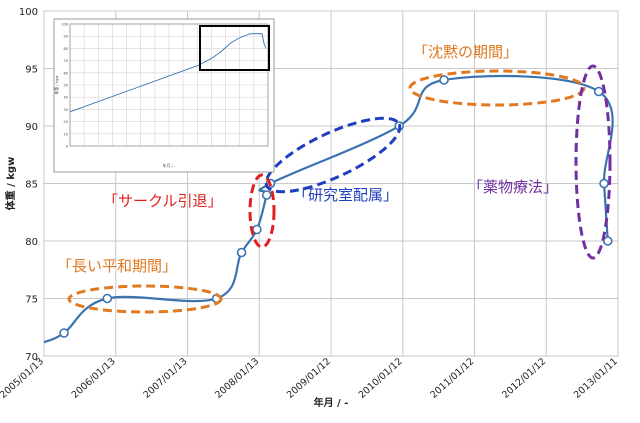  I want to click on inset-y-tick-label: 90, so click(66, 37).